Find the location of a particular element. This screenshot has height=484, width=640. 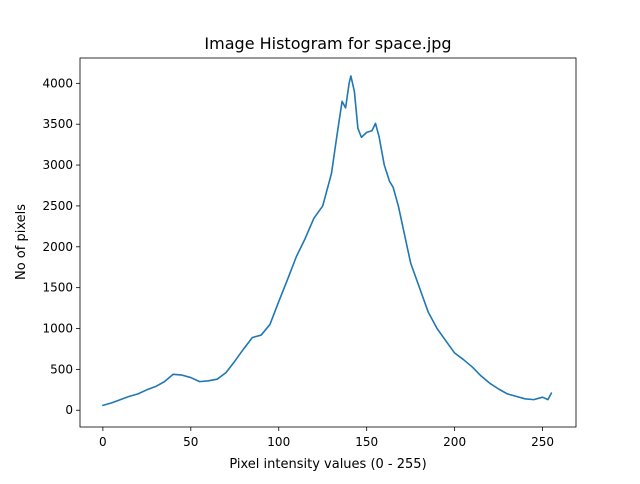

x-tick-label: 0 is located at coordinates (103, 442).